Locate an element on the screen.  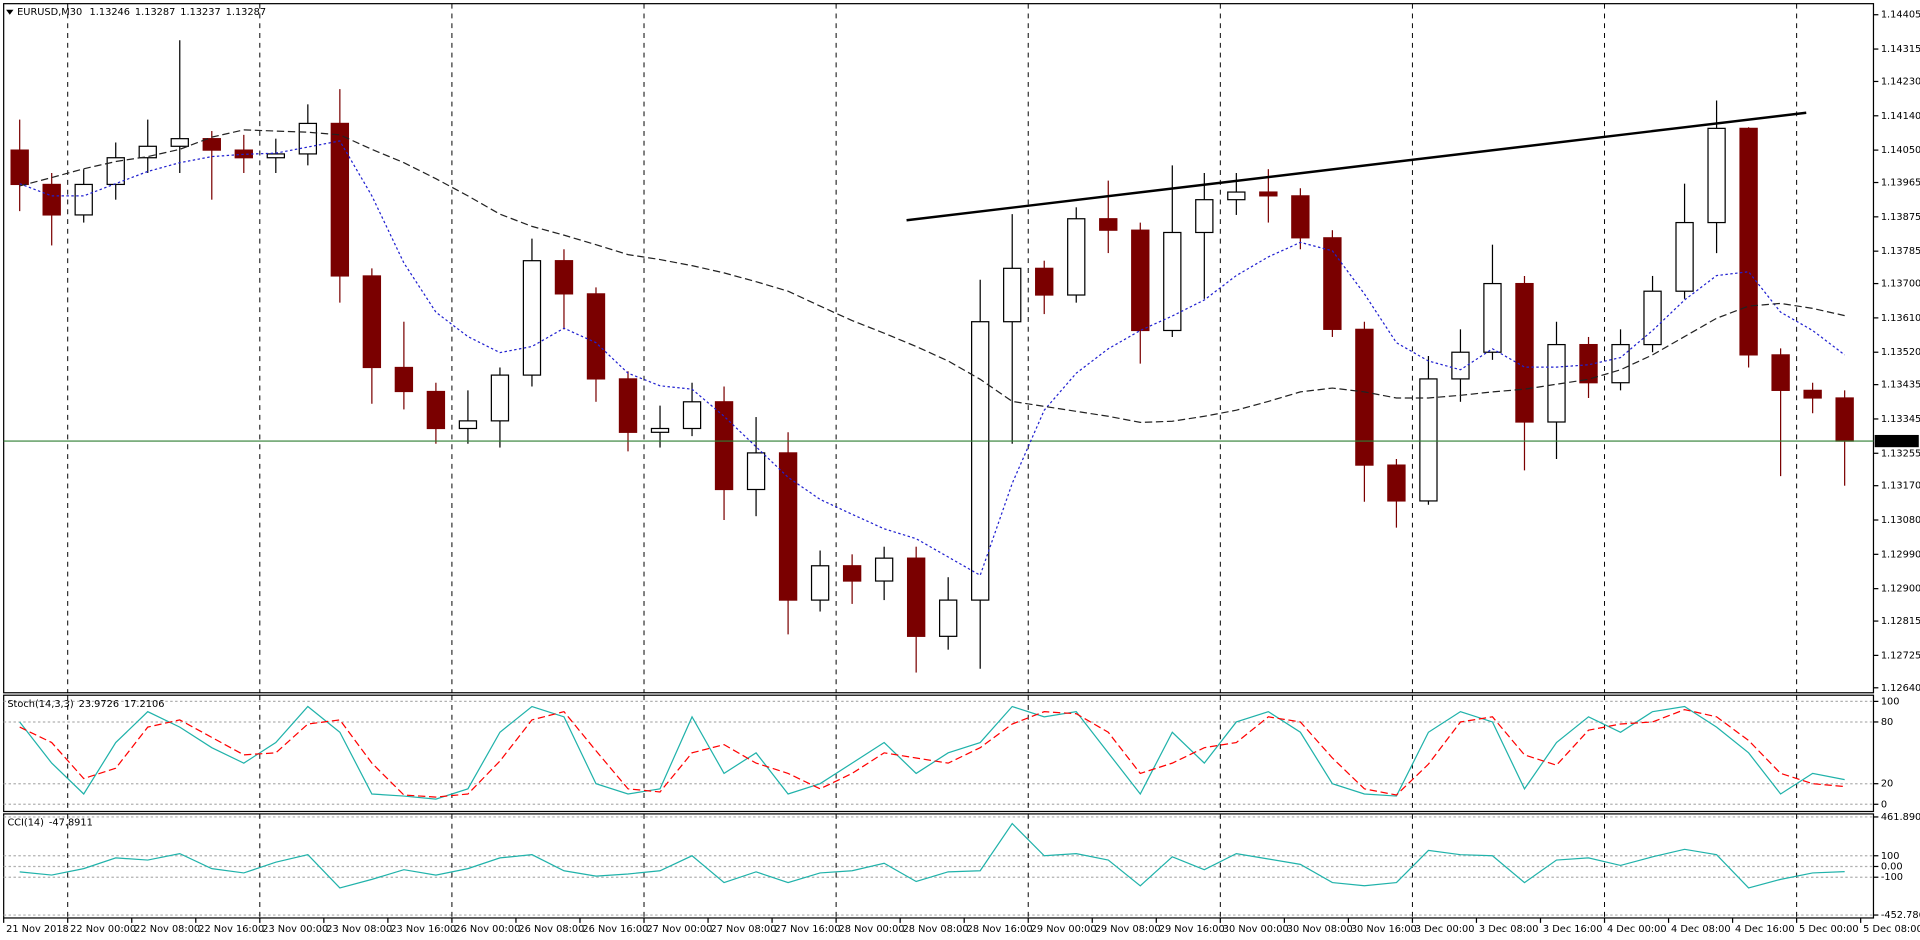
y-tick-label: 1.14405 is located at coordinates (1900, 15).